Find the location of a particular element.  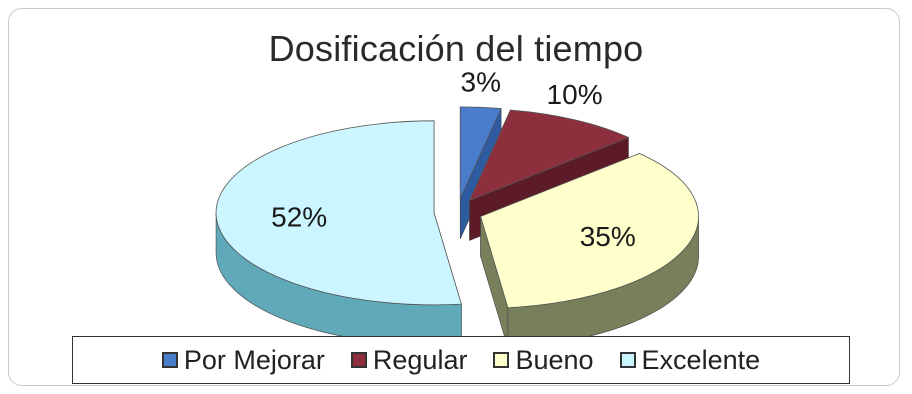

pie-slice-top-regular is located at coordinates (549, 155).